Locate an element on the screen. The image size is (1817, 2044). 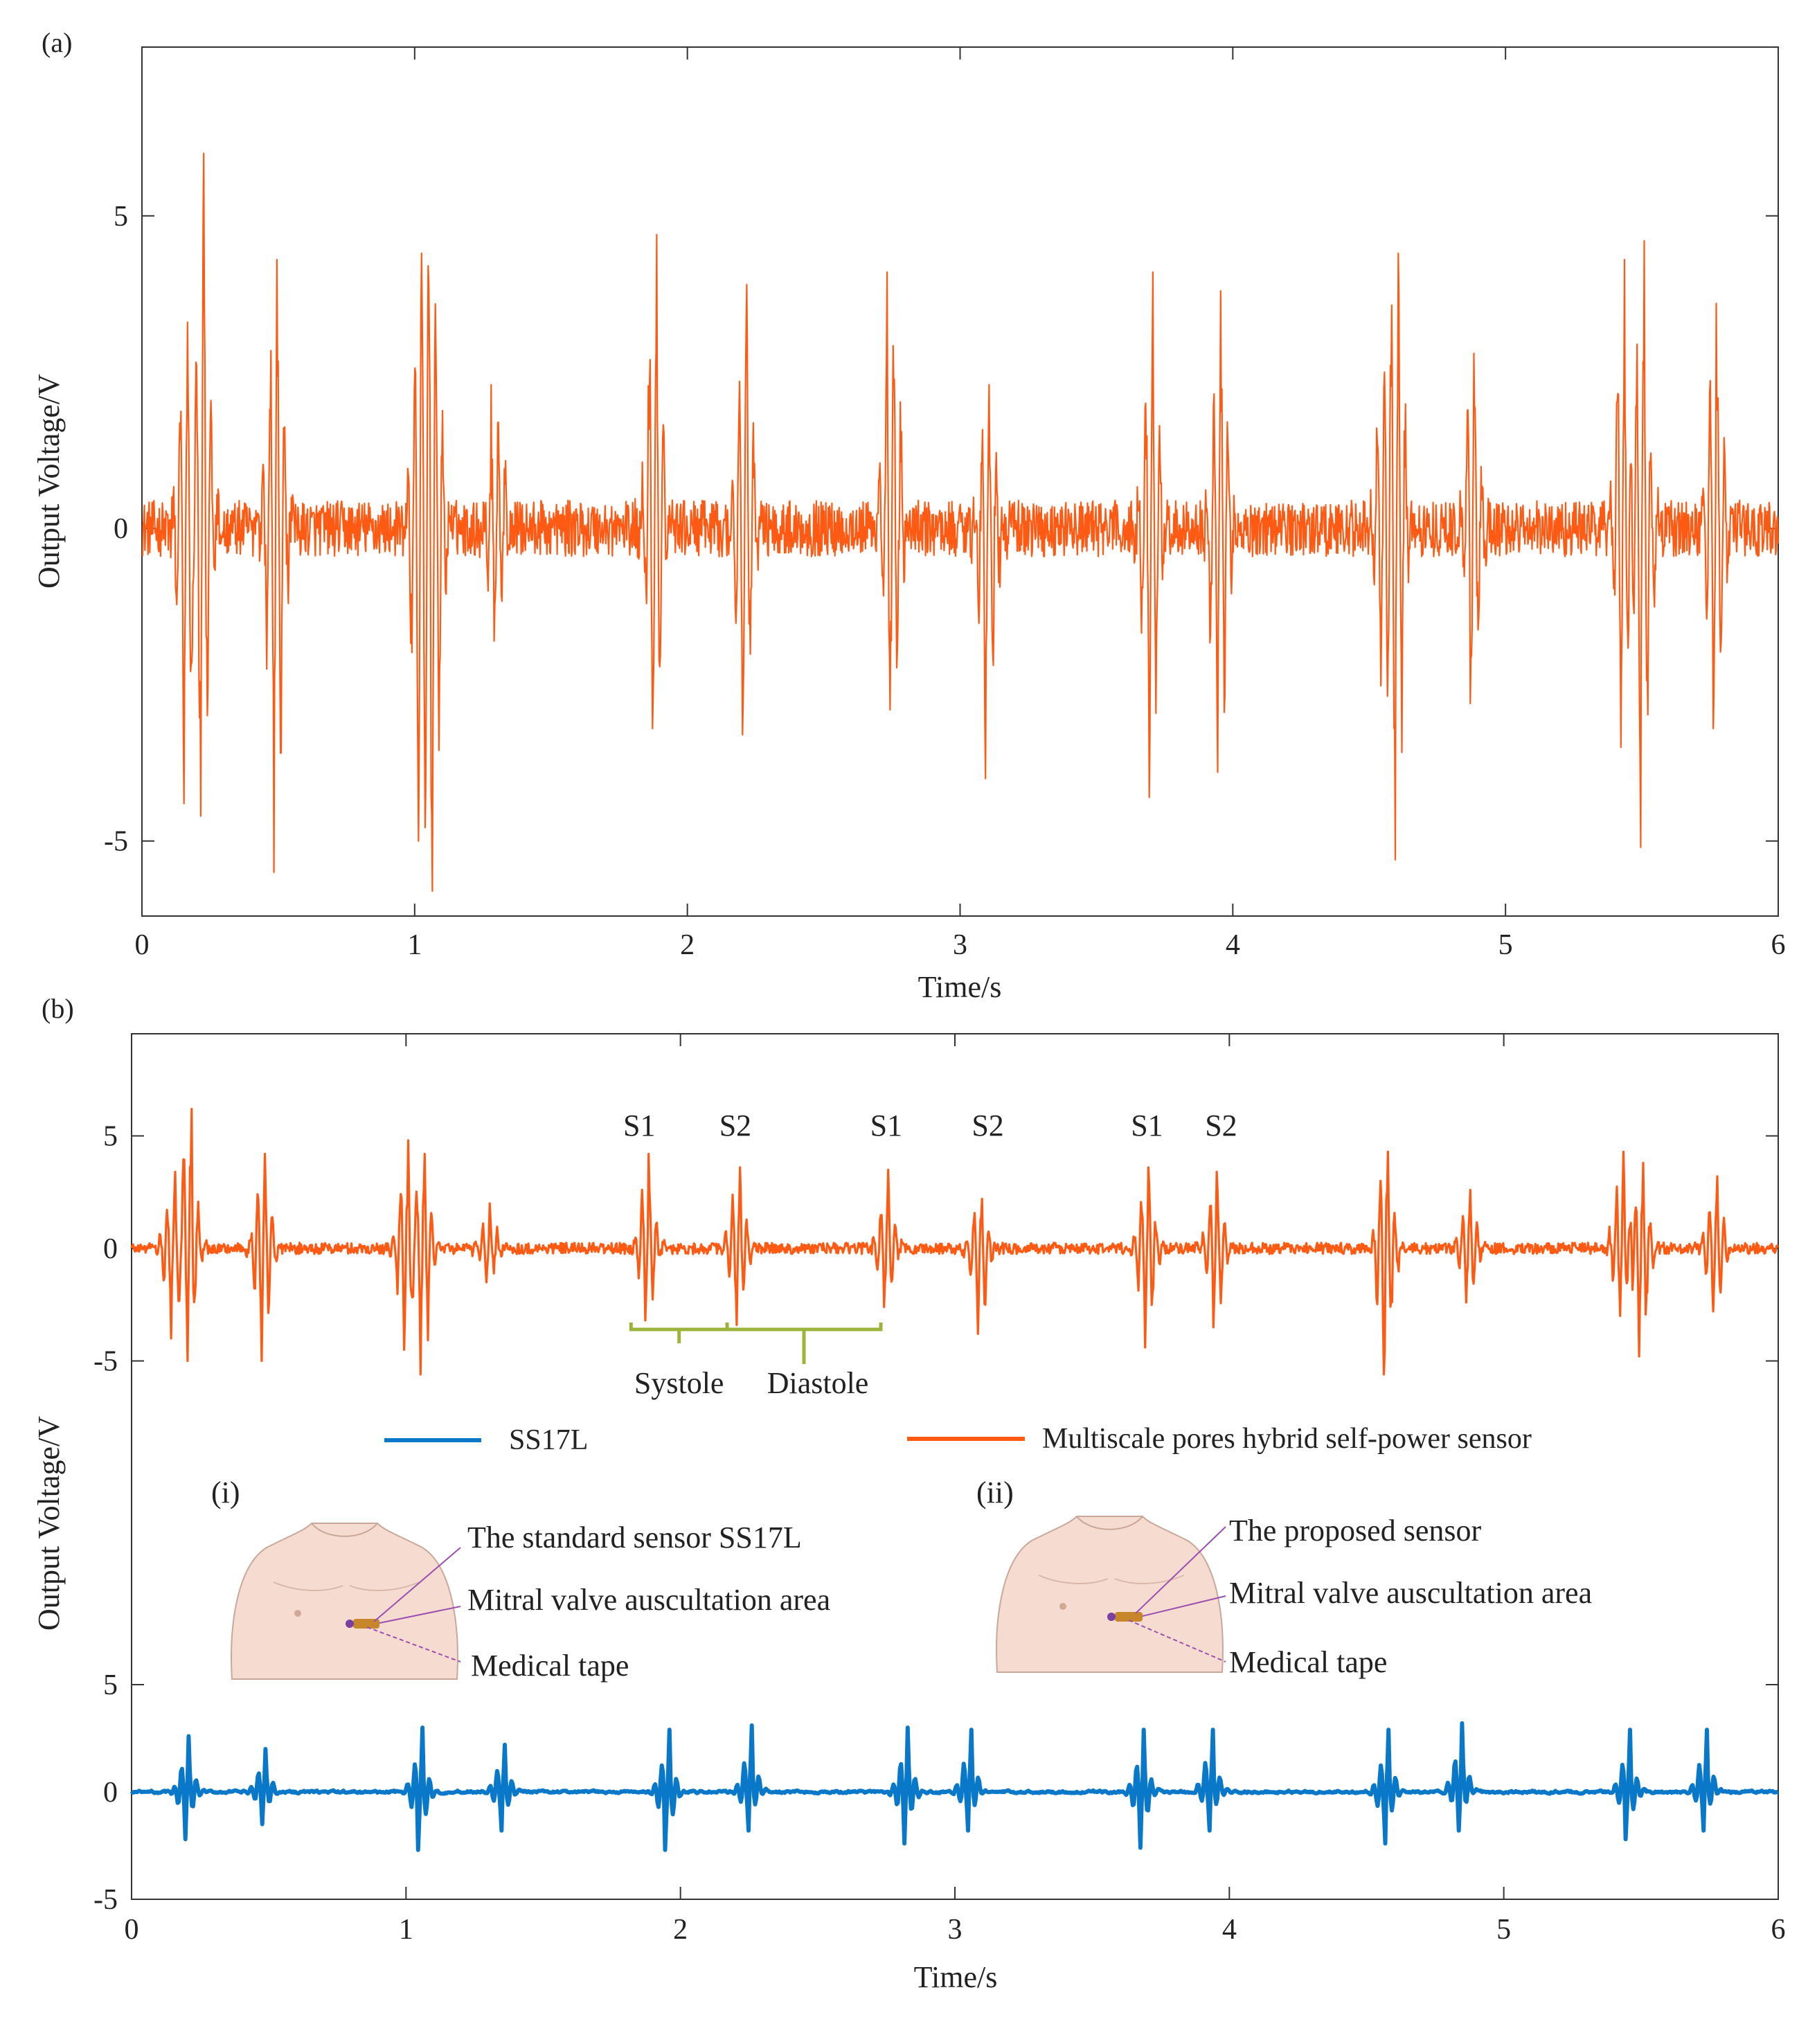
panel-b-xlabel: Time/s is located at coordinates (956, 1977).